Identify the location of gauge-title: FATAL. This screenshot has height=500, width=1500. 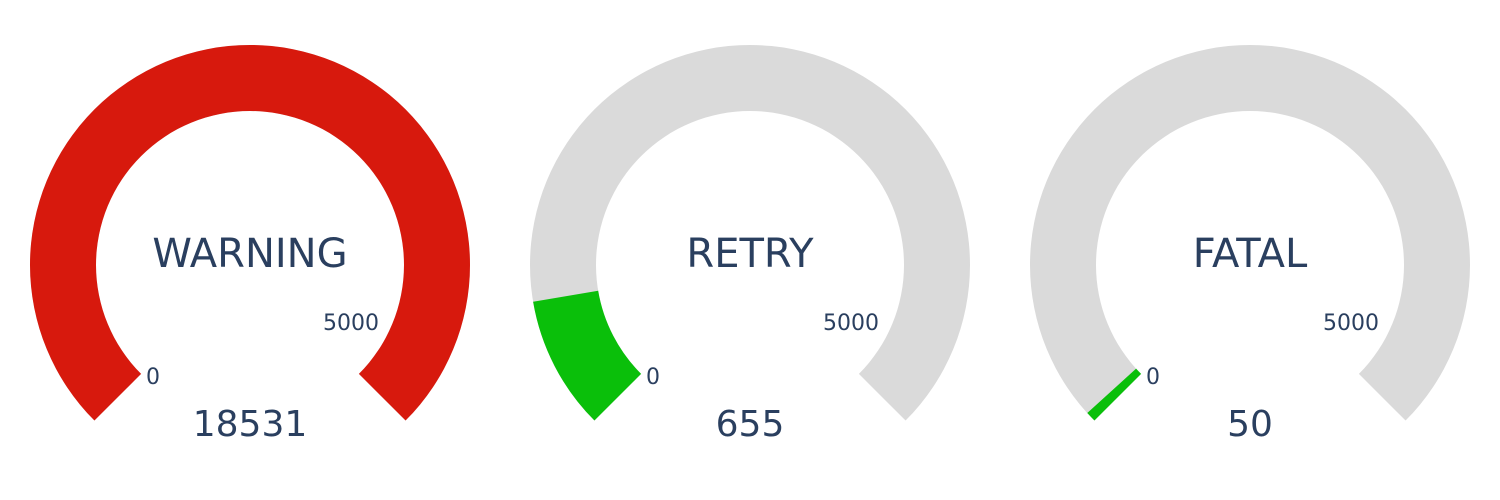
(1250, 254).